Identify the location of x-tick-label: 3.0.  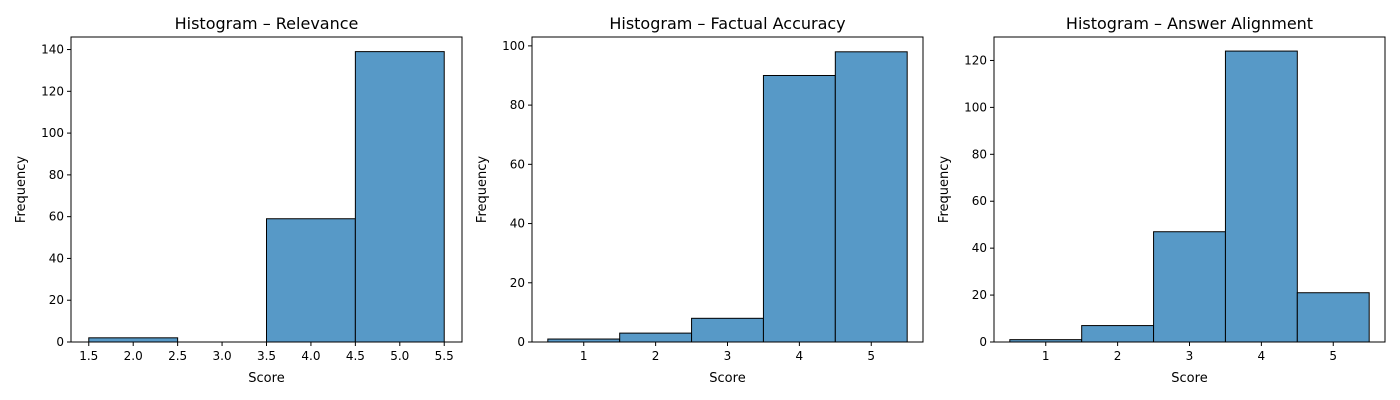
(222, 356).